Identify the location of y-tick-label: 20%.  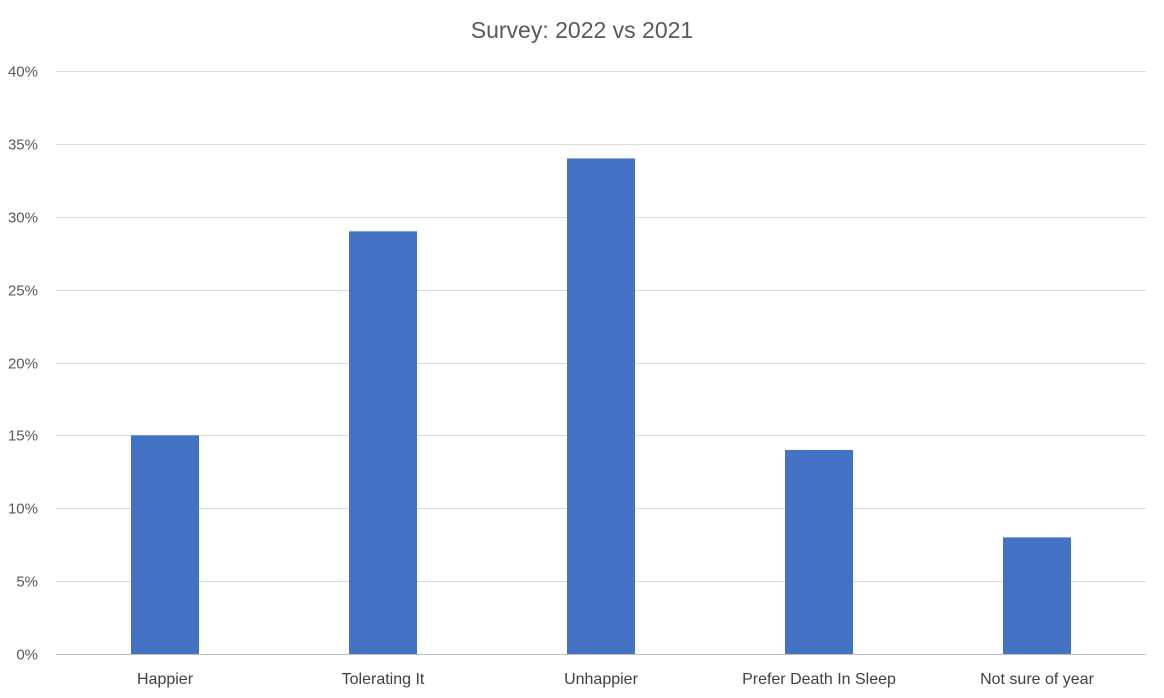
(23, 364).